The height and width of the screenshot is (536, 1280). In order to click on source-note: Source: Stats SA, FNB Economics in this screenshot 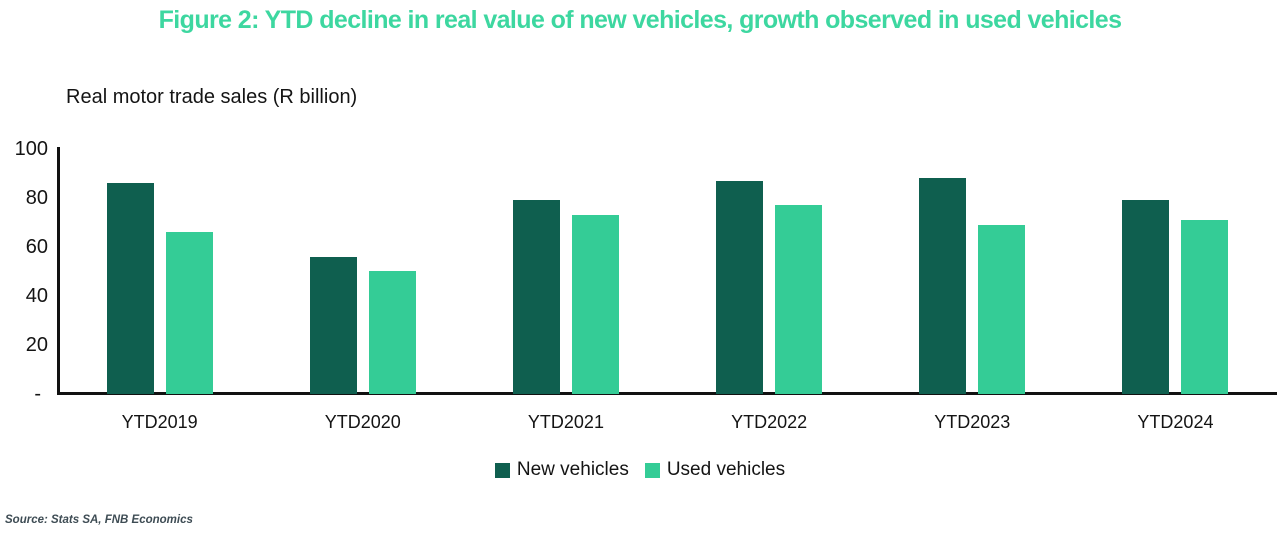, I will do `click(99, 520)`.